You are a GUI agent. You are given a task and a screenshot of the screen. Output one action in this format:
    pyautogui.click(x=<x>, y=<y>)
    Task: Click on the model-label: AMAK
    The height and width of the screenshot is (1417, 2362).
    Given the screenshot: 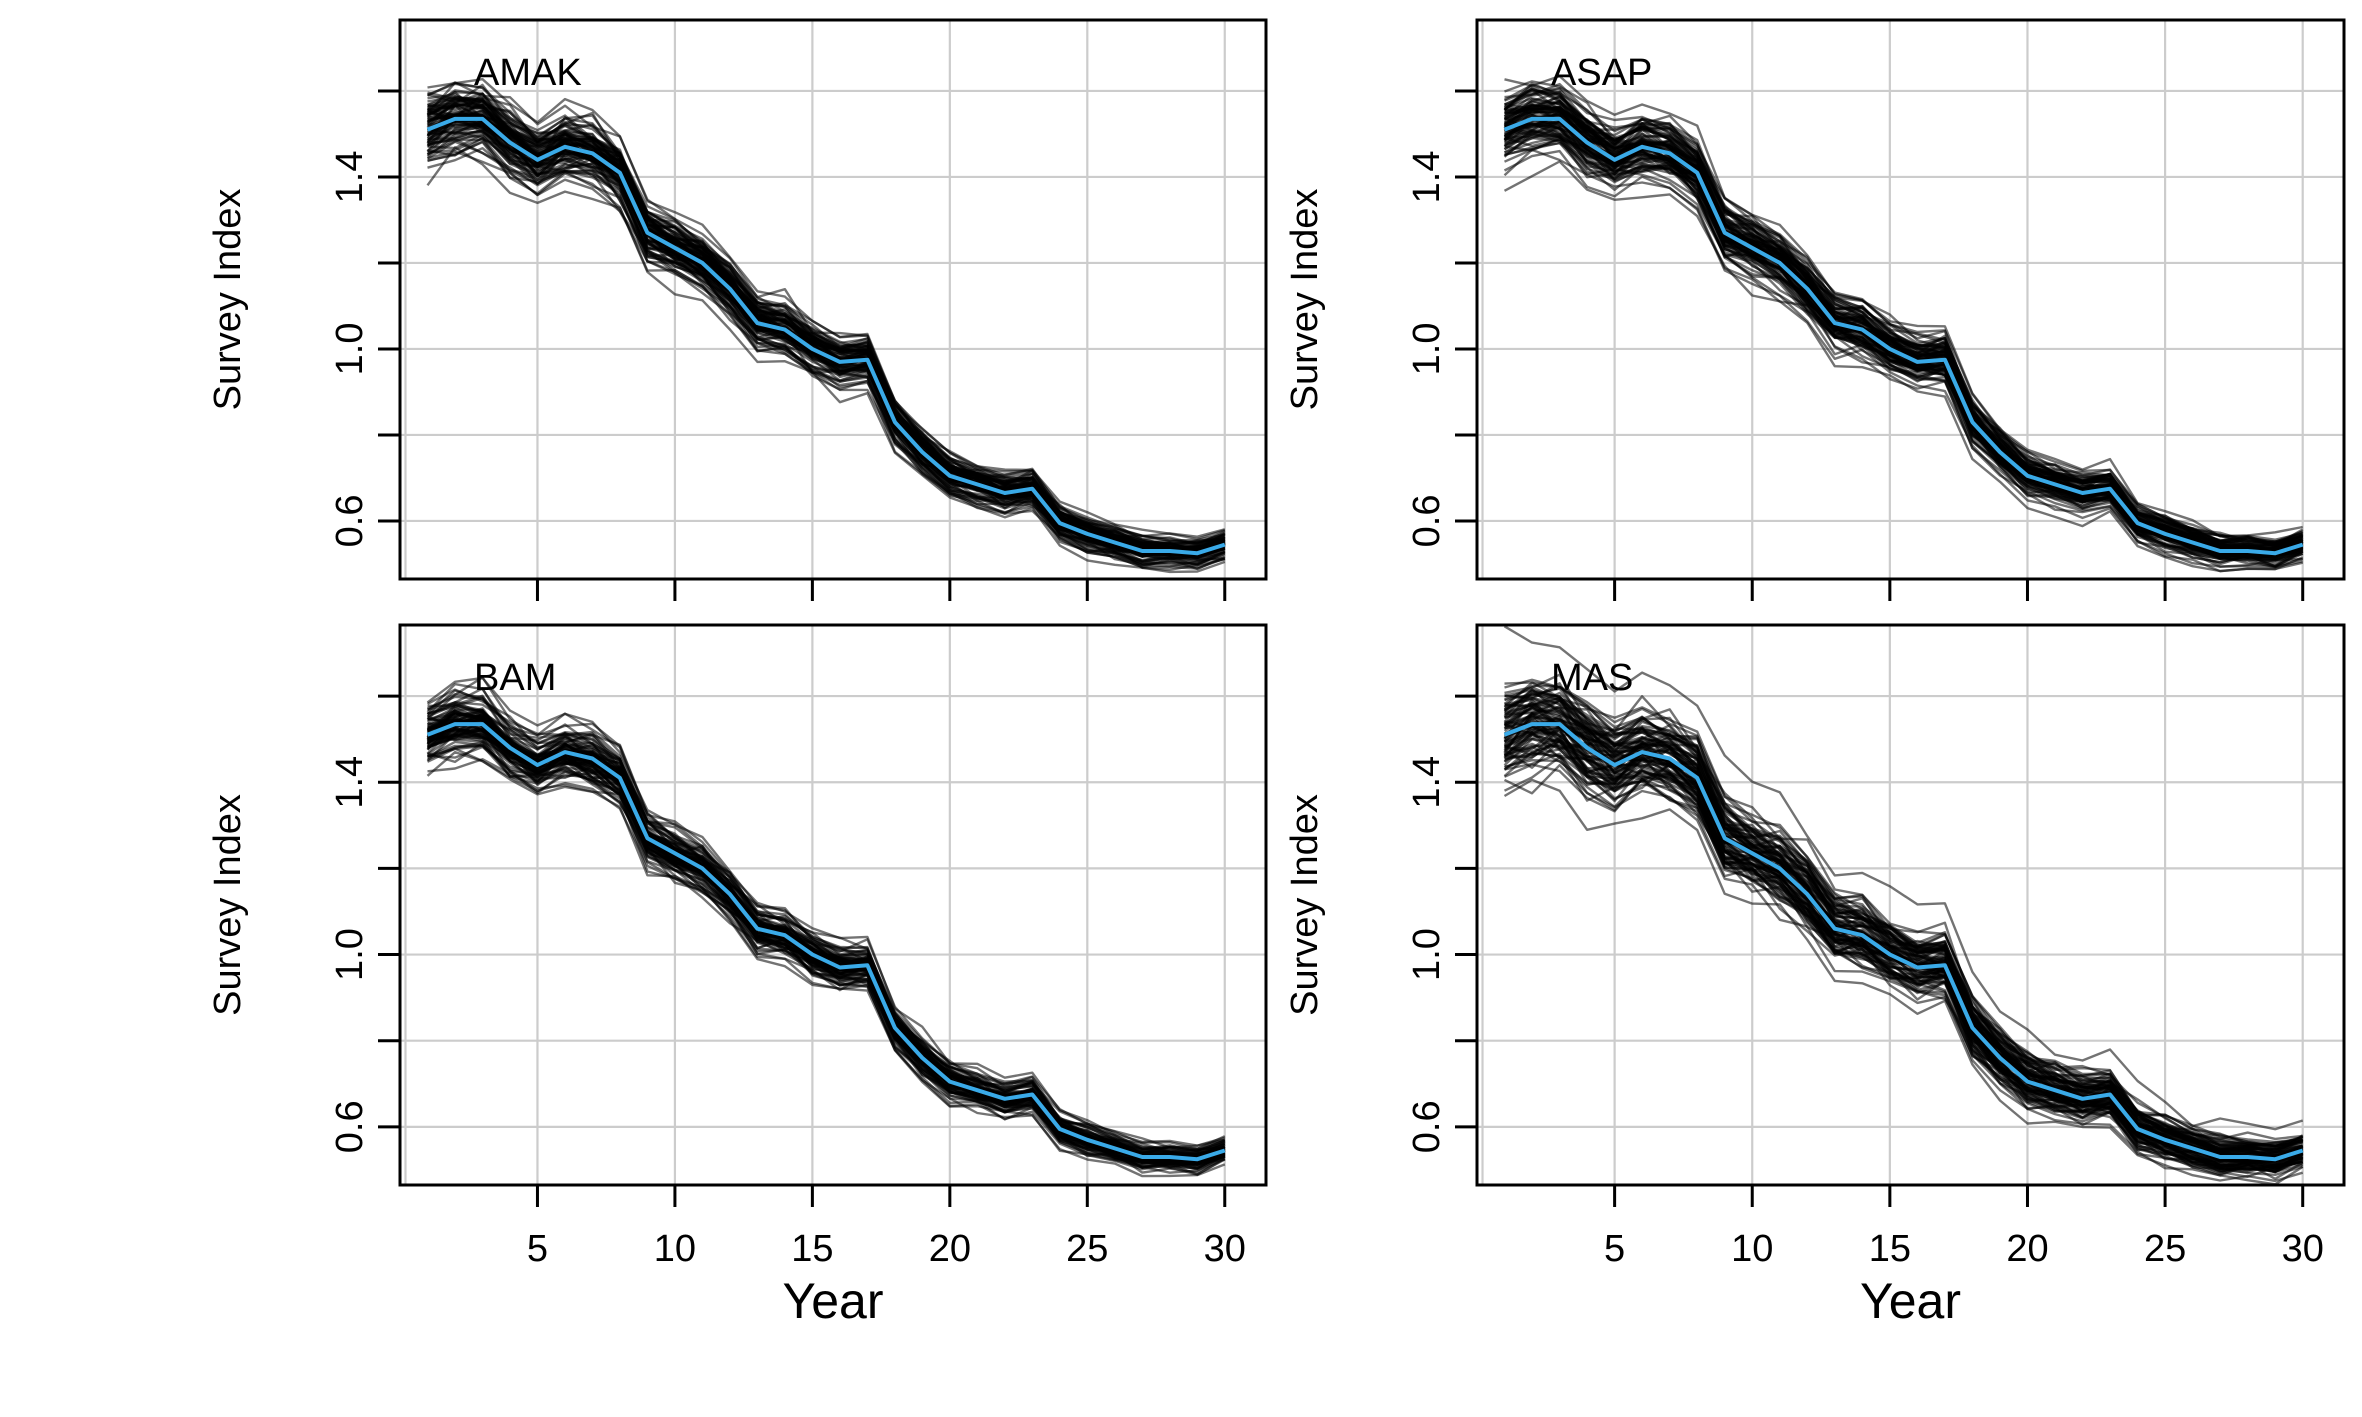 What is the action you would take?
    pyautogui.click(x=528, y=73)
    